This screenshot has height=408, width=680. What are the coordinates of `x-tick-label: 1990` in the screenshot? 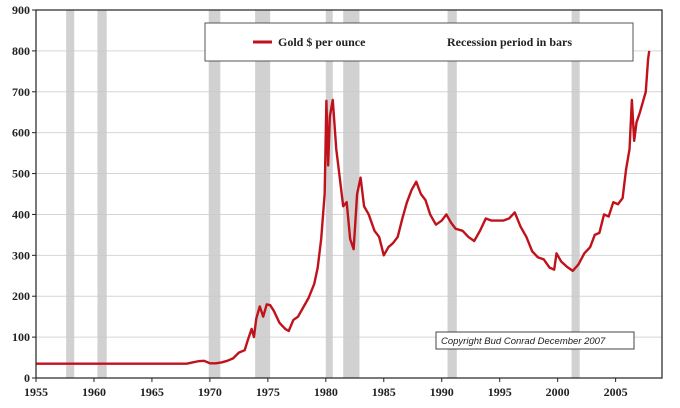 It's located at (442, 392).